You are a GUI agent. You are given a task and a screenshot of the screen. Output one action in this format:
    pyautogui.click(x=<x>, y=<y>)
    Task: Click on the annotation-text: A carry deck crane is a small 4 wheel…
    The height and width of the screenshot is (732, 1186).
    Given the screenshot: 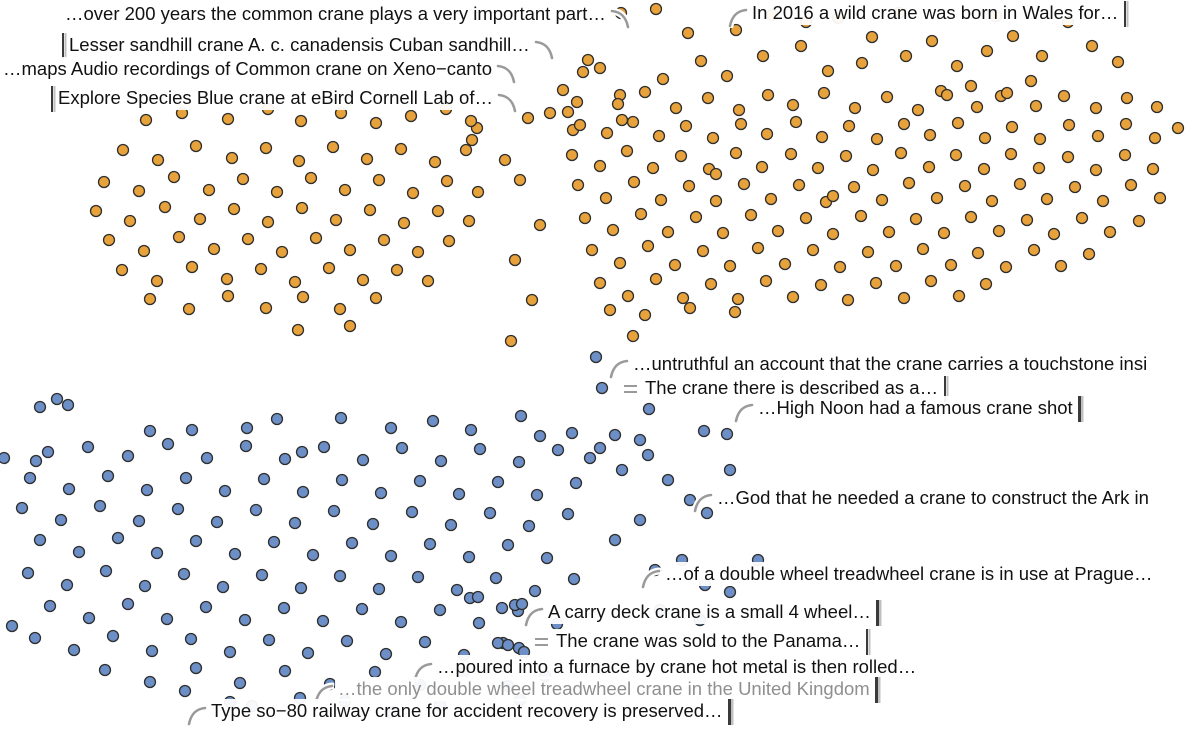 What is the action you would take?
    pyautogui.click(x=709, y=611)
    